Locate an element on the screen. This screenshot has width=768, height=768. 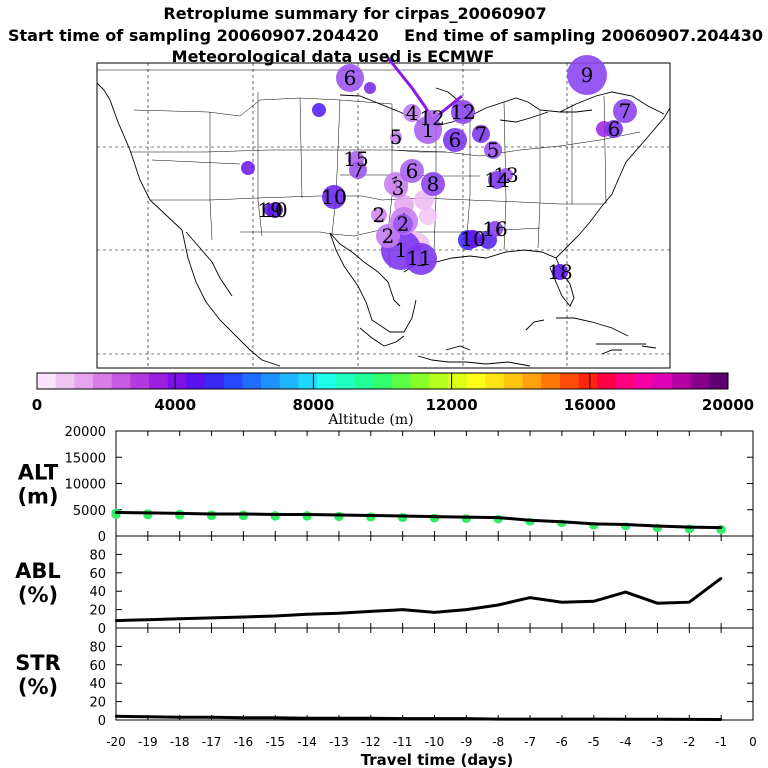
x-tick-label: -3 is located at coordinates (657, 742).